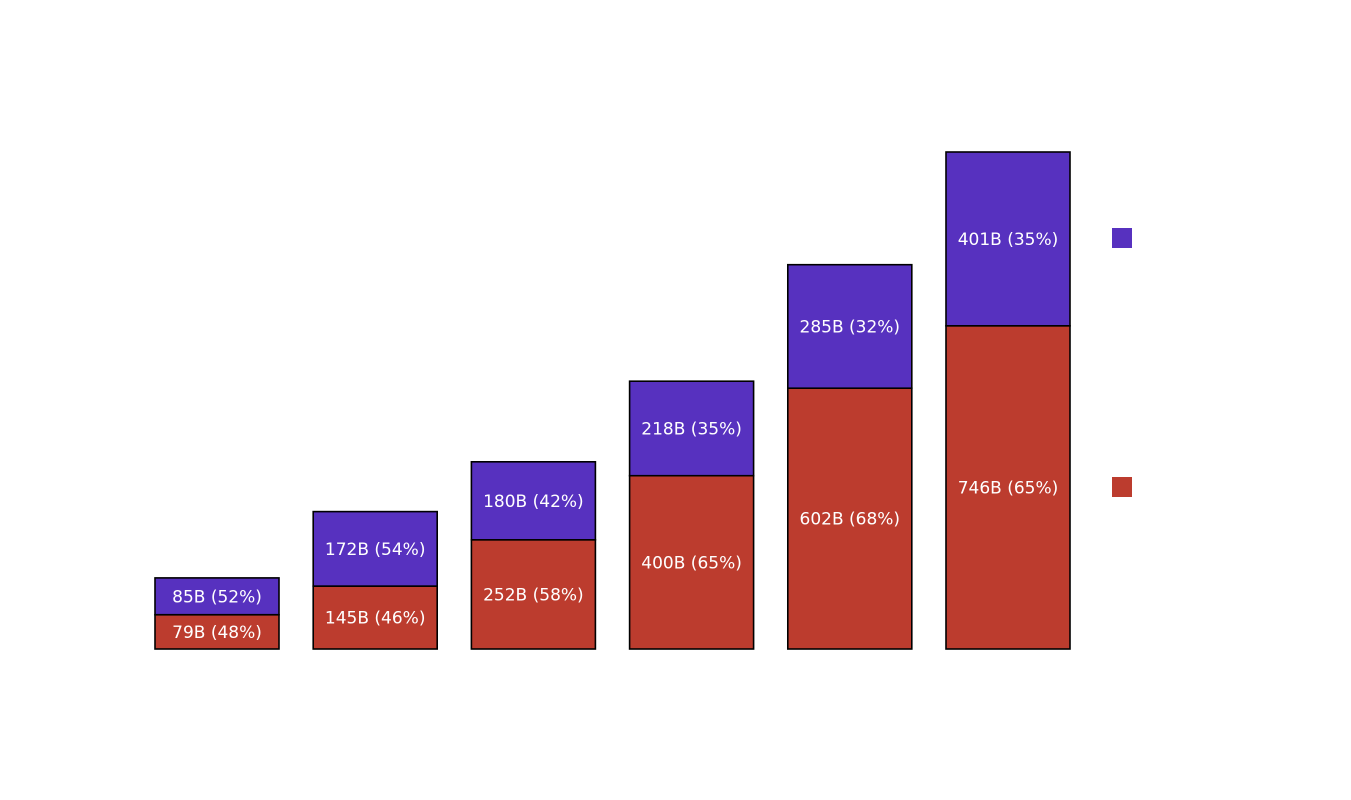 The image size is (1351, 800). I want to click on bar-label-s1-c1: 172B (54%), so click(375, 550).